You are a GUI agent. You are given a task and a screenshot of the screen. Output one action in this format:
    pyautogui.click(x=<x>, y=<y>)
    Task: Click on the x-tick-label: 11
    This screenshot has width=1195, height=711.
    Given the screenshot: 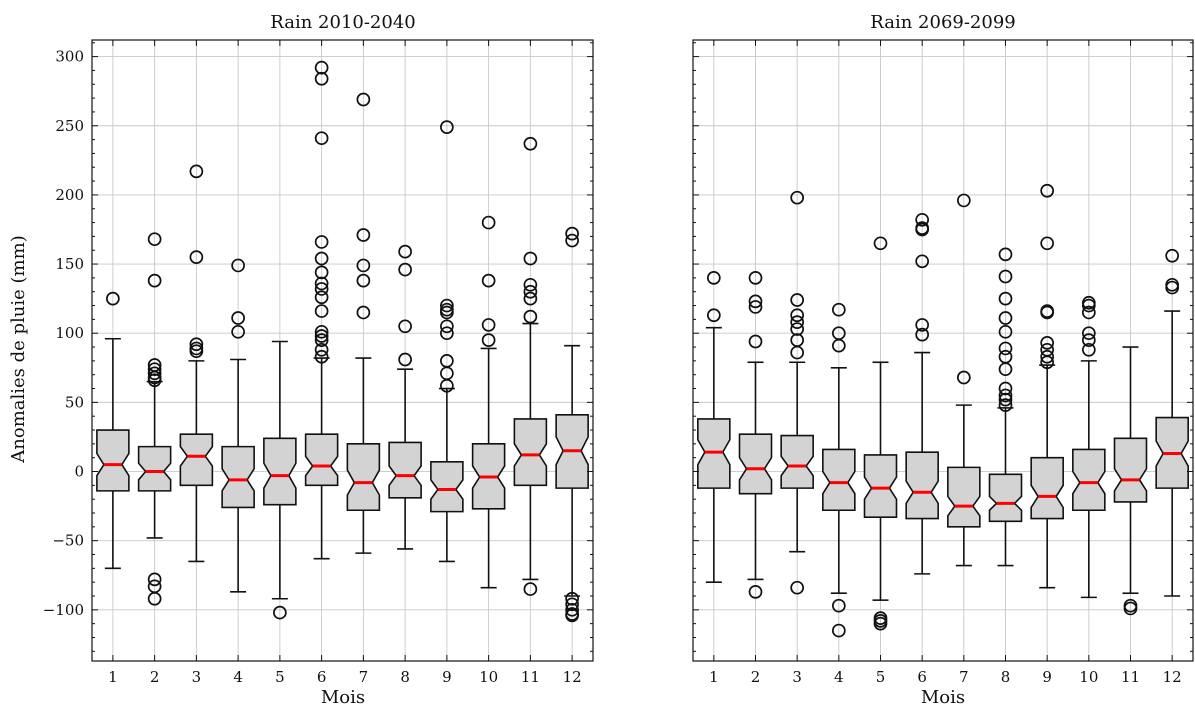 What is the action you would take?
    pyautogui.click(x=1130, y=677)
    